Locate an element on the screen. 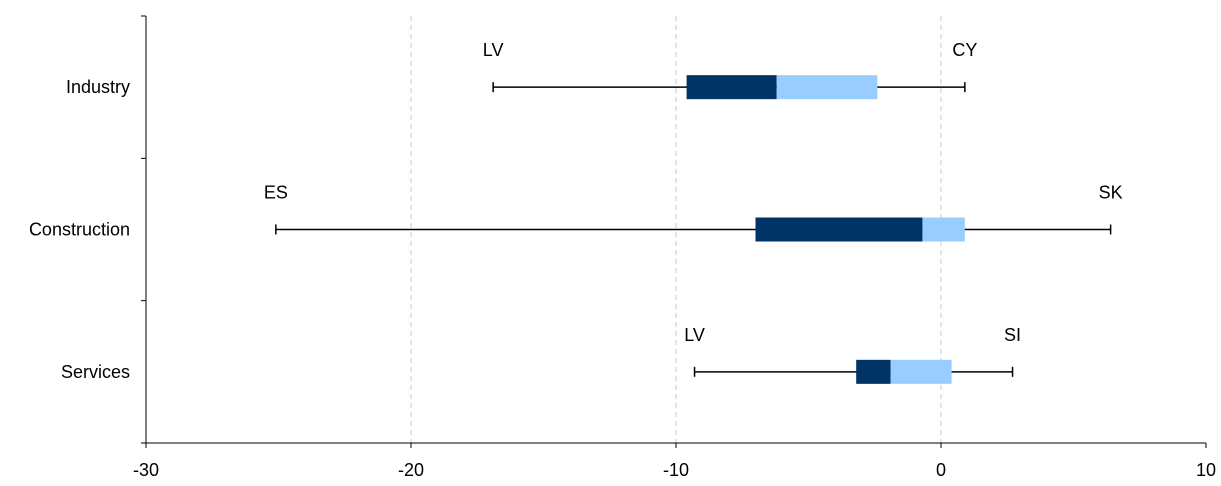 The image size is (1221, 486). construction-max-label: SK is located at coordinates (1111, 193).